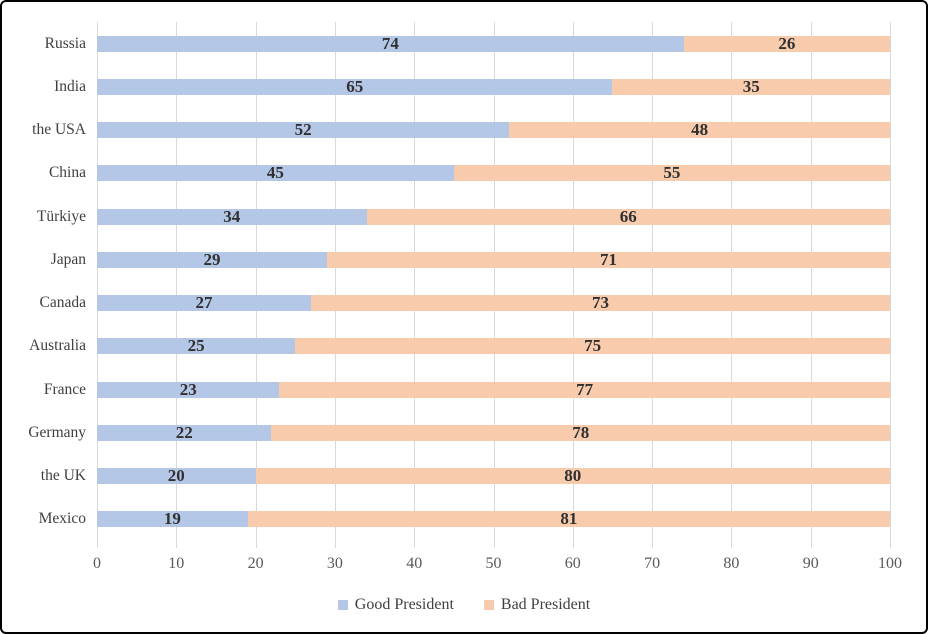  I want to click on category-label: Mexico, so click(62, 519).